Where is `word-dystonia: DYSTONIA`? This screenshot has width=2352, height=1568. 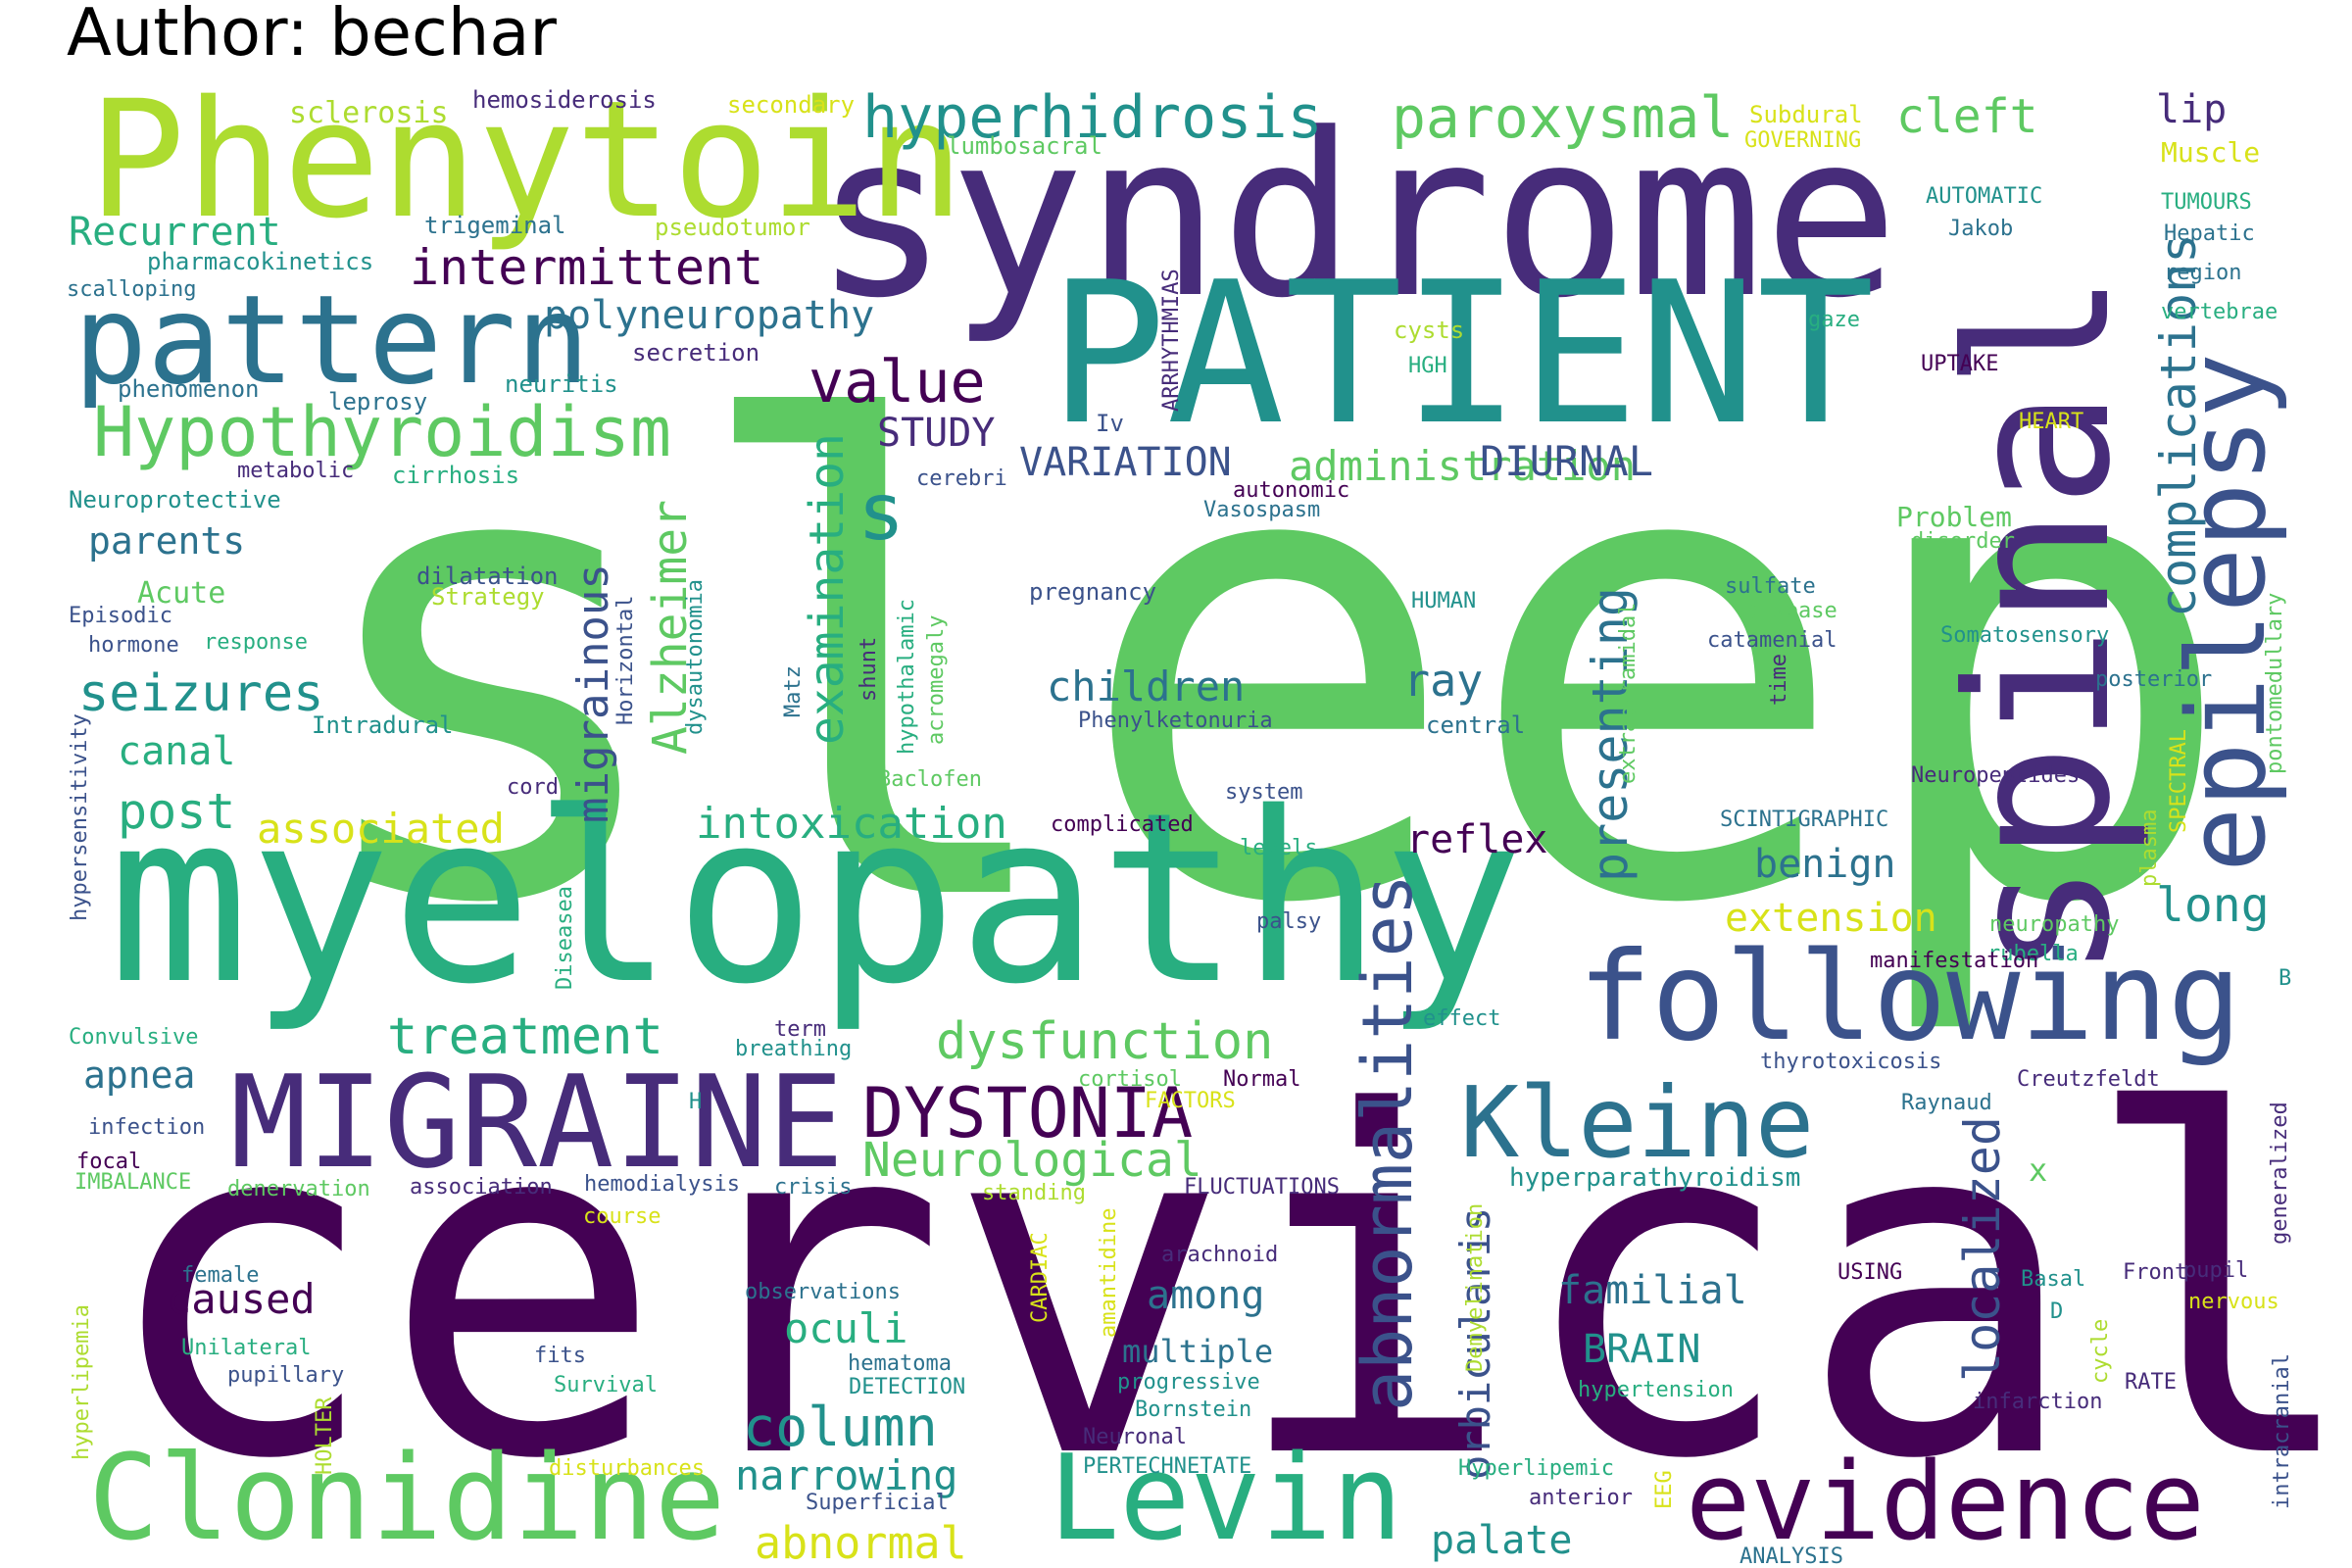 word-dystonia: DYSTONIA is located at coordinates (1027, 1113).